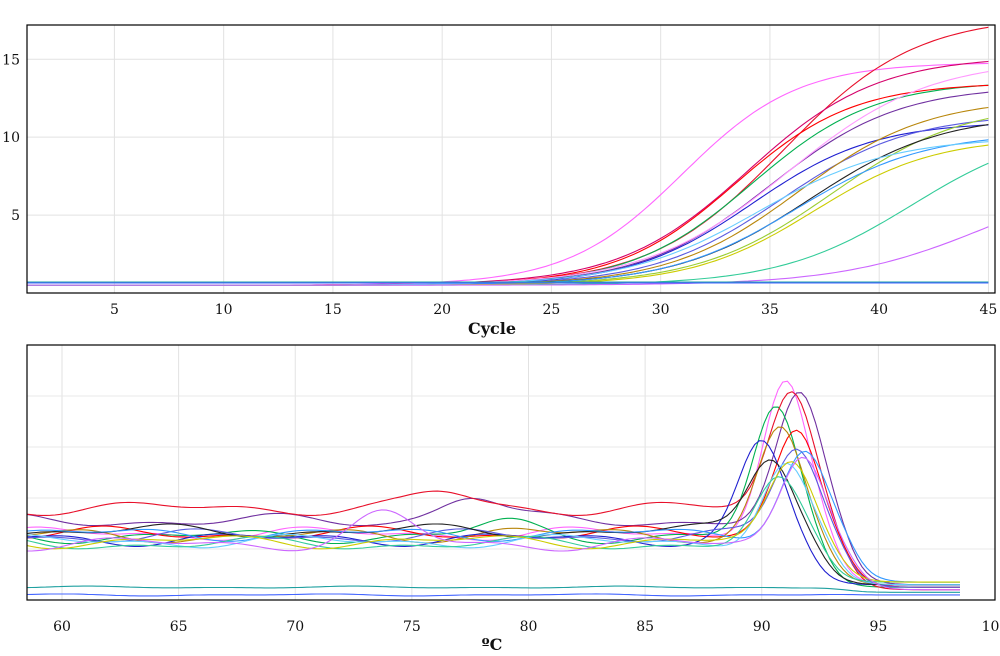 The width and height of the screenshot is (1000, 656). I want to click on amplification-y-tick-label: 10, so click(11, 138).